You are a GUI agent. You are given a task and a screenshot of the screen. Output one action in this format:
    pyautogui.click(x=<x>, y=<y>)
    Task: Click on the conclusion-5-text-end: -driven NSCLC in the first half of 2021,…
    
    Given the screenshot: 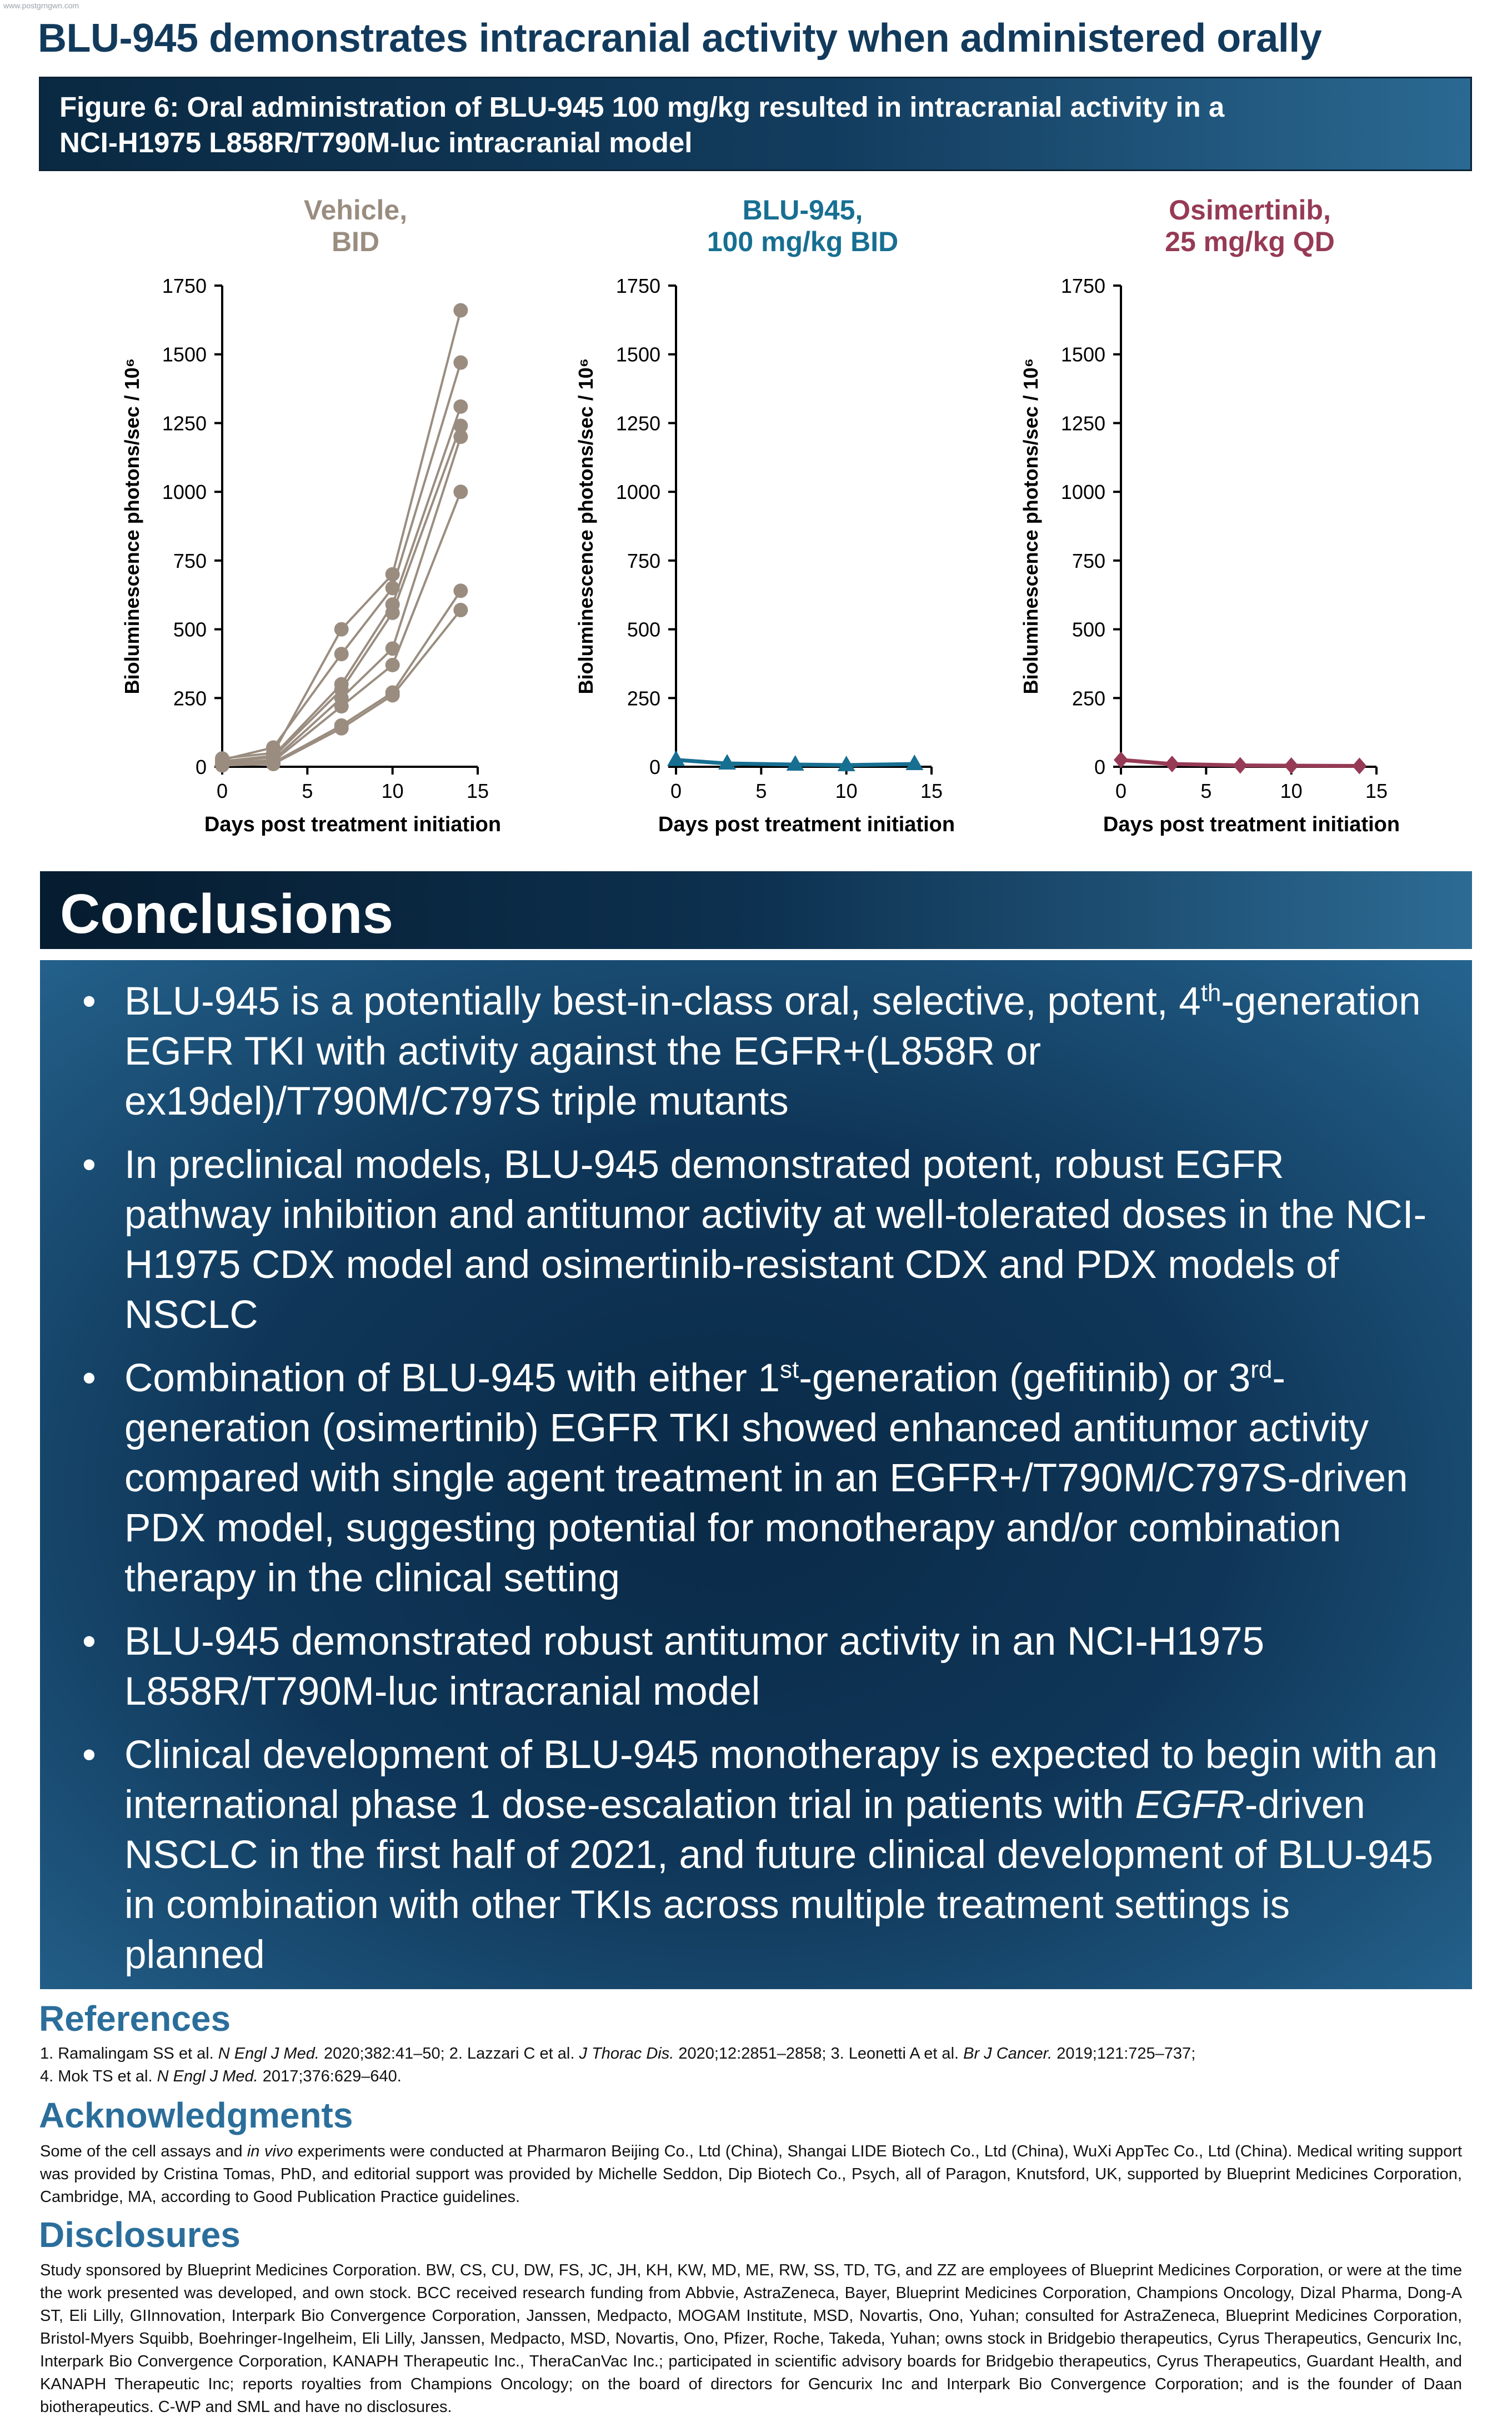 What is the action you would take?
    pyautogui.click(x=779, y=1880)
    